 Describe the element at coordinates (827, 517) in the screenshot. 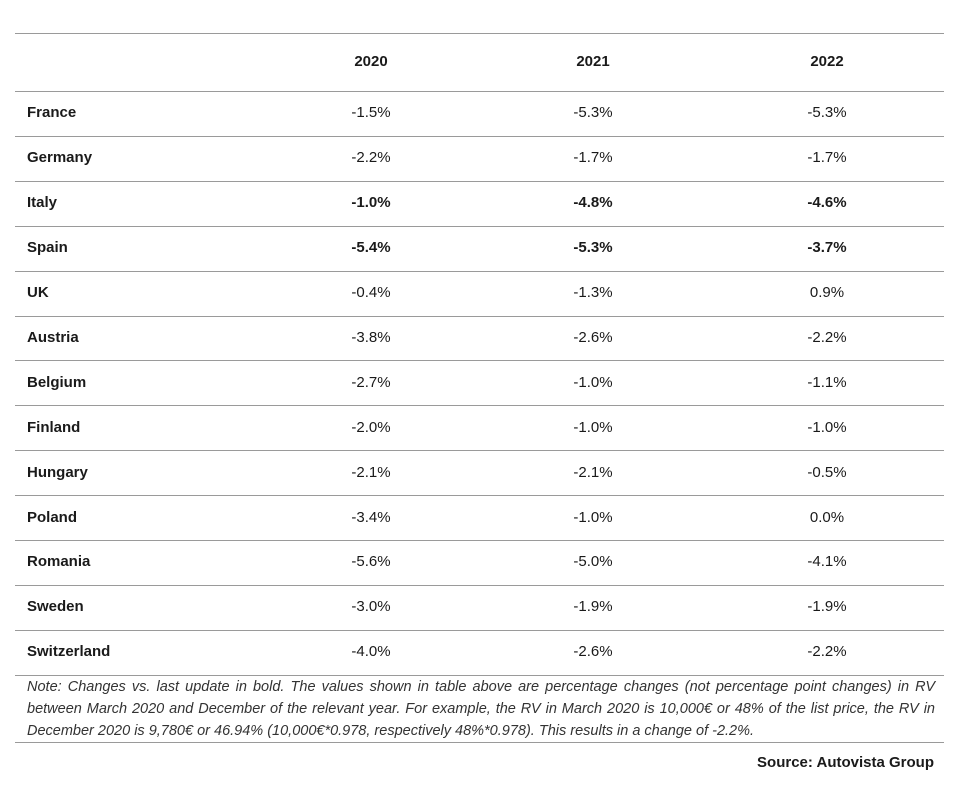

I see `cell-value: 0.0%` at that location.